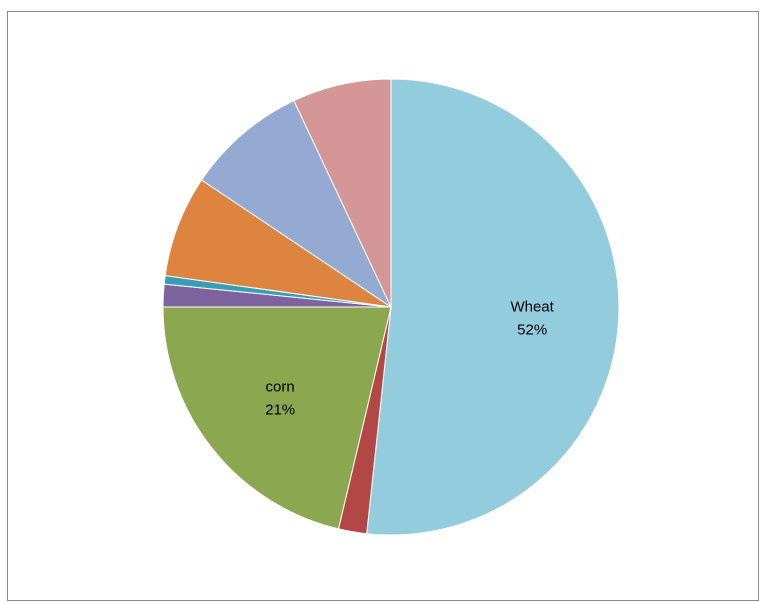  What do you see at coordinates (532, 319) in the screenshot?
I see `slice-label-wheat: Wheat 52%` at bounding box center [532, 319].